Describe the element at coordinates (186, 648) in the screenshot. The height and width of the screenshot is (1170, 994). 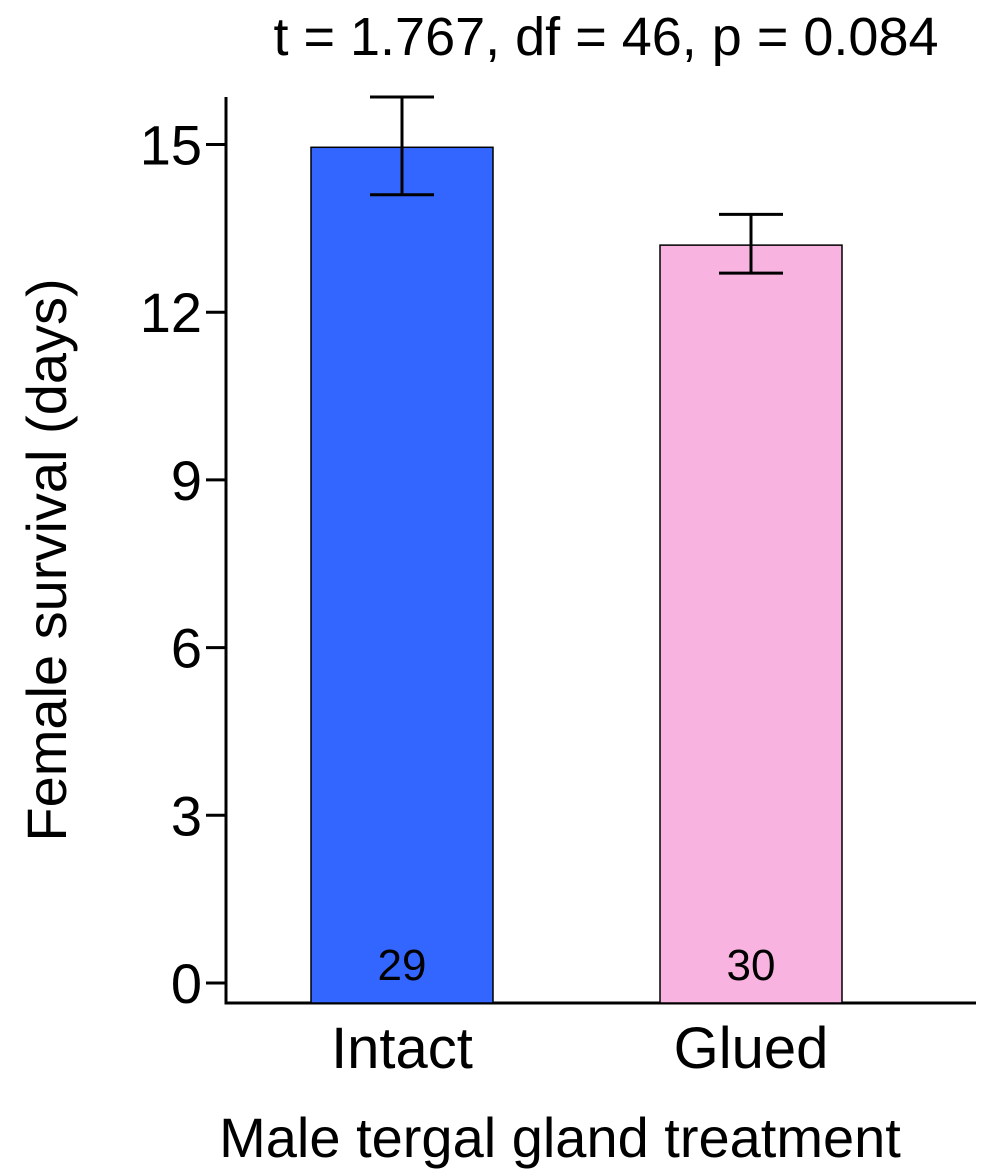
I see `y-tick-label: 6` at that location.